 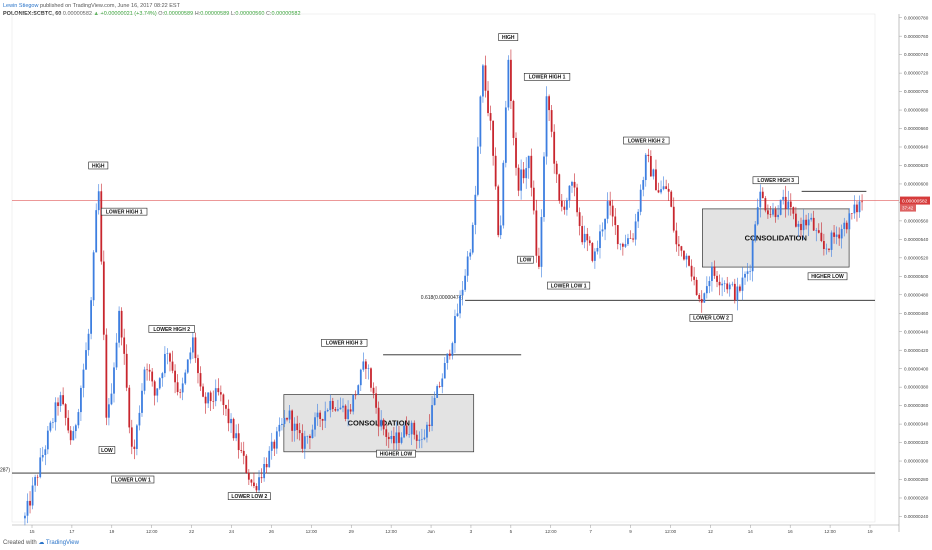 I want to click on author-link: Lewin Stiegow, so click(x=21, y=6).